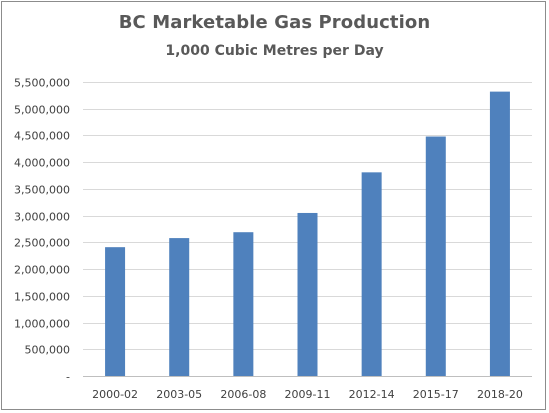  I want to click on y-tick-label: 4,000,000, so click(42, 163).